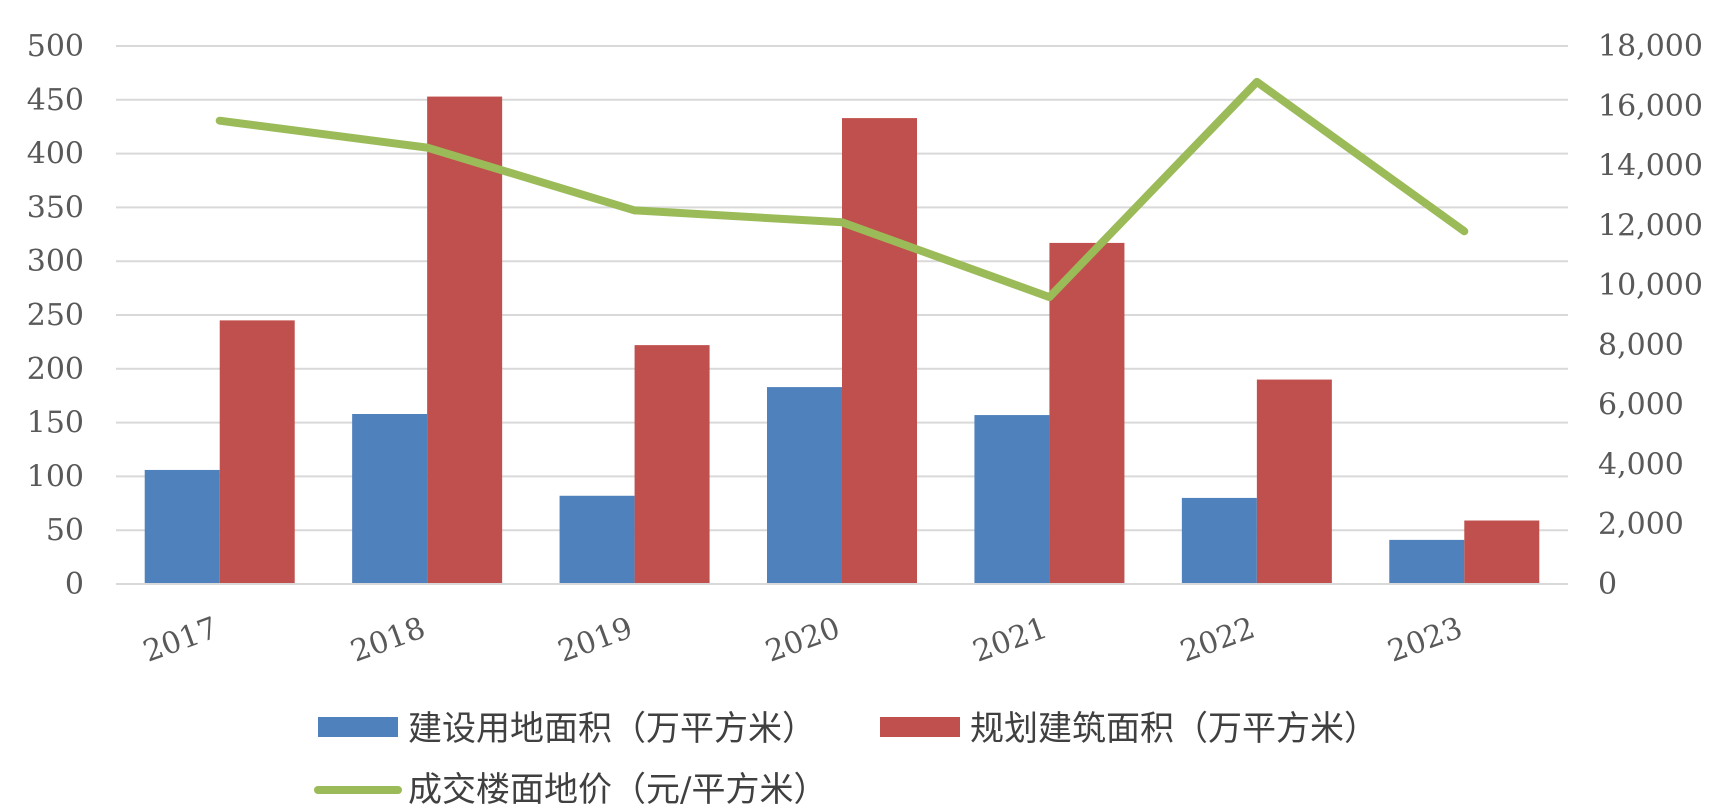  Describe the element at coordinates (1010, 640) in the screenshot. I see `x-tick-label: 2021` at that location.